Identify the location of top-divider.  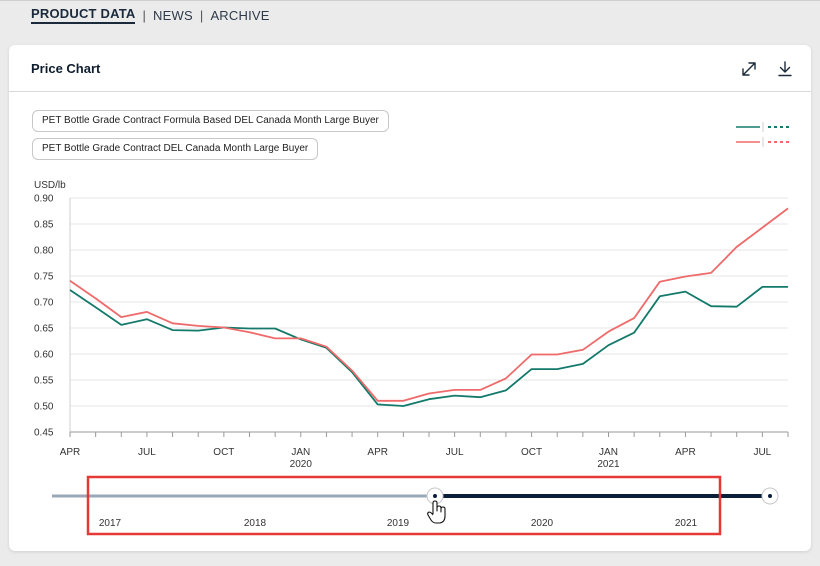
(410, 0).